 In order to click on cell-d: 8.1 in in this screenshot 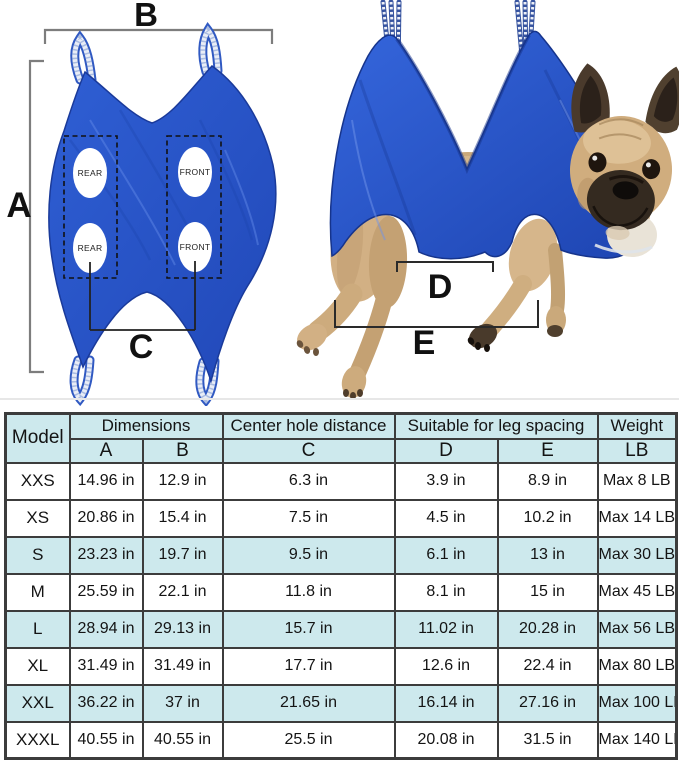, I will do `click(446, 592)`.